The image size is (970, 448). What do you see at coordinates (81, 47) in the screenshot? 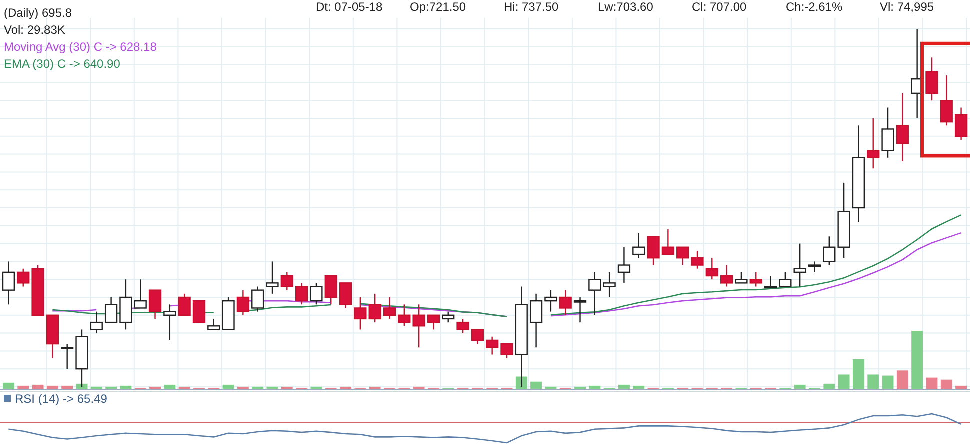
I see `text: Moving Avg (30) C -> 628.18` at bounding box center [81, 47].